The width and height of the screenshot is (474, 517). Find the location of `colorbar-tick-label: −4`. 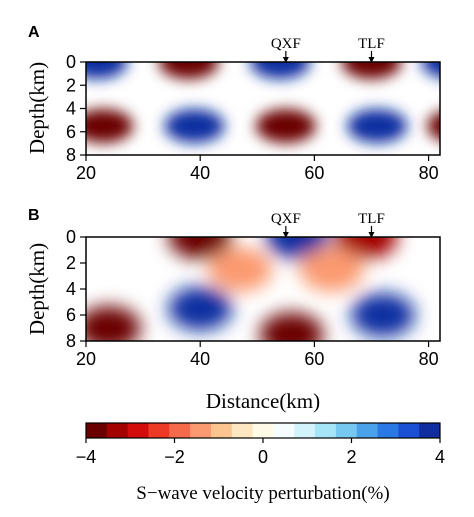

colorbar-tick-label: −4 is located at coordinates (86, 457).